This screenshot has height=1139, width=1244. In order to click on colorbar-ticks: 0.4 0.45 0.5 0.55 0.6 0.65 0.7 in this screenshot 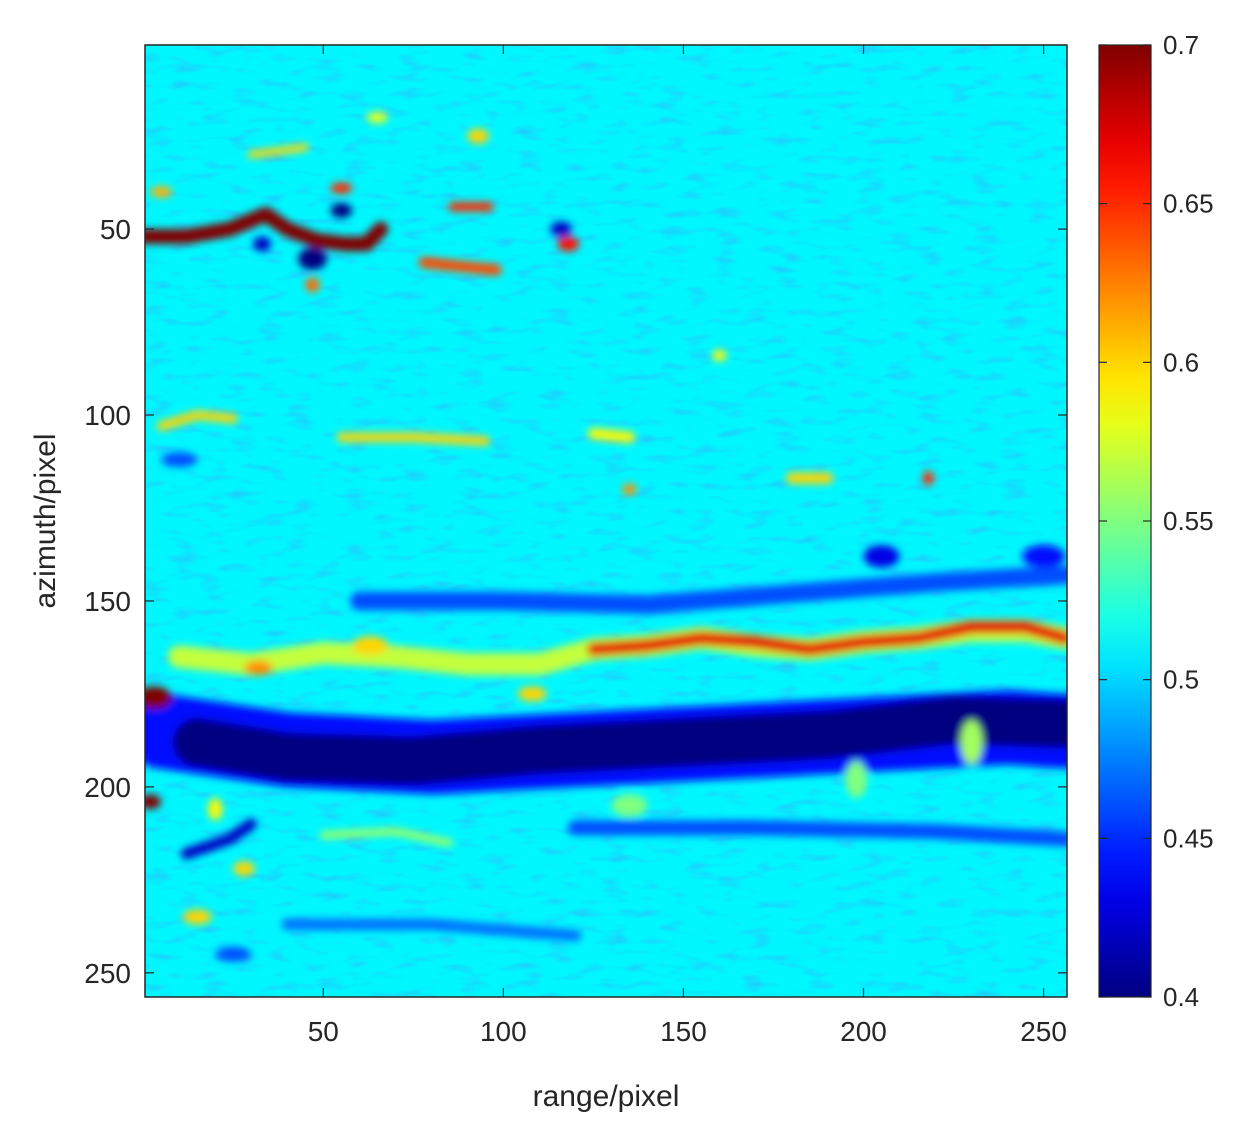, I will do `click(1156, 521)`.